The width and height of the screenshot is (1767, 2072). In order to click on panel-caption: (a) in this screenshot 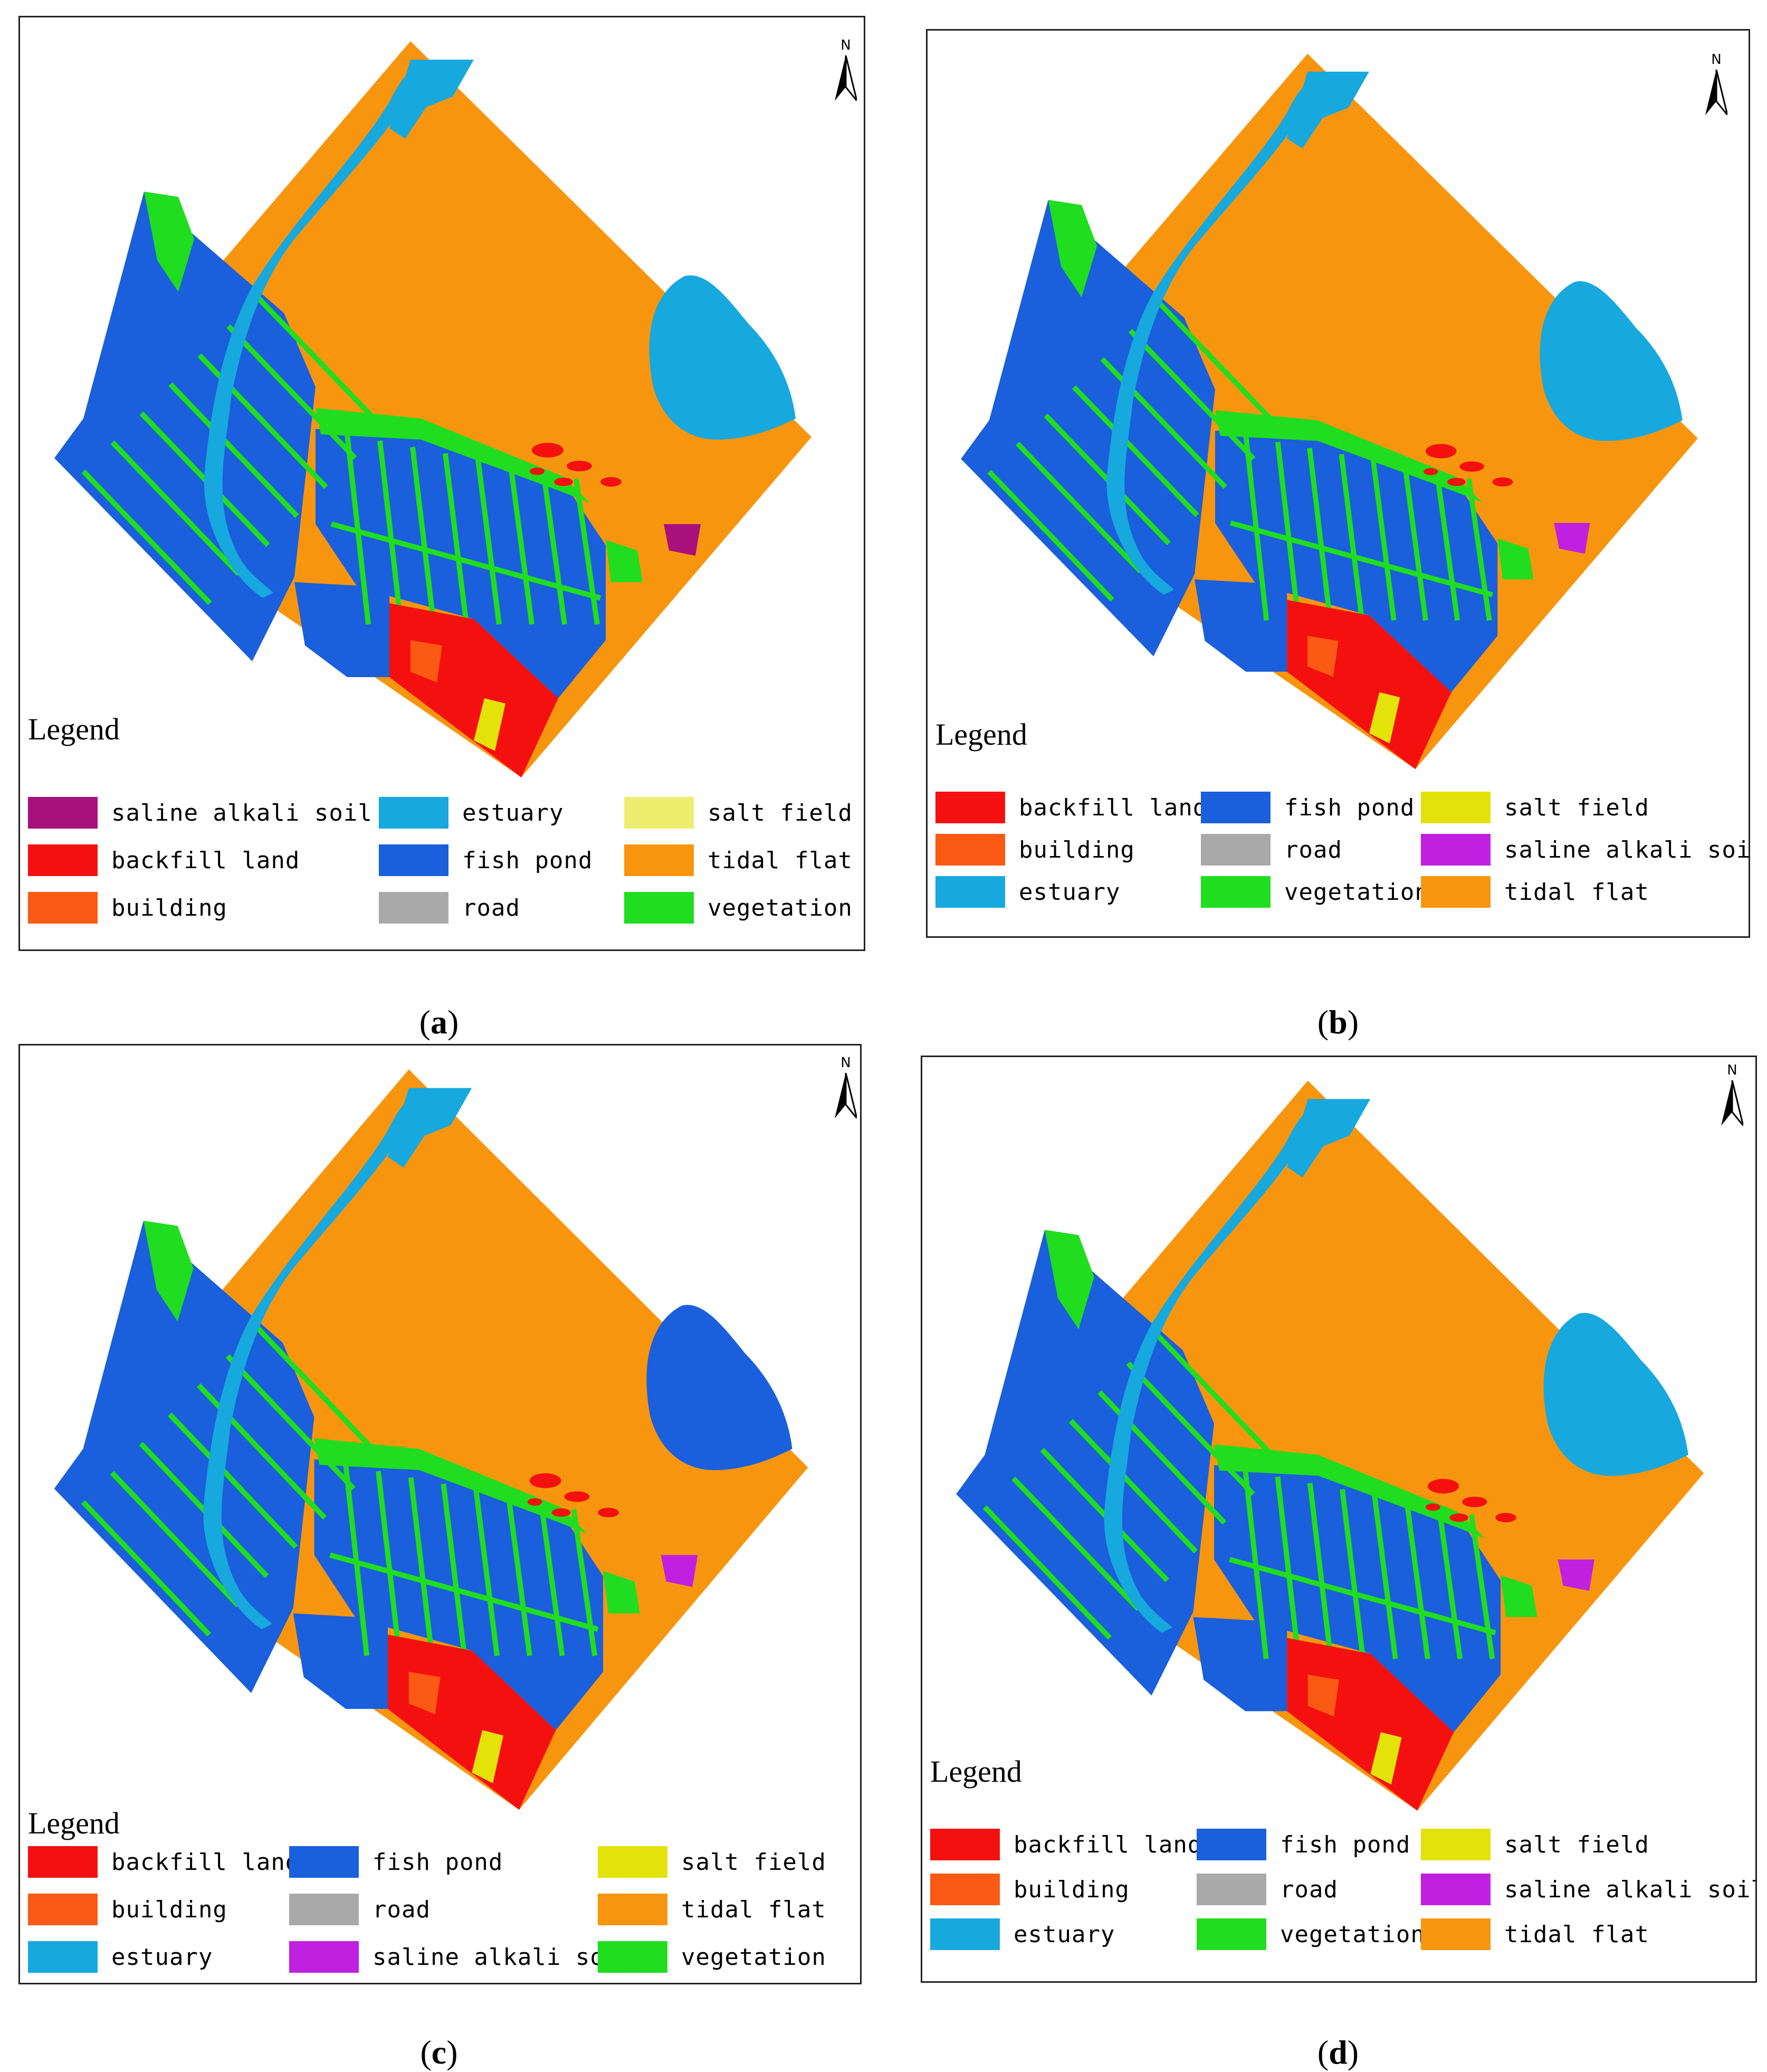, I will do `click(439, 1023)`.